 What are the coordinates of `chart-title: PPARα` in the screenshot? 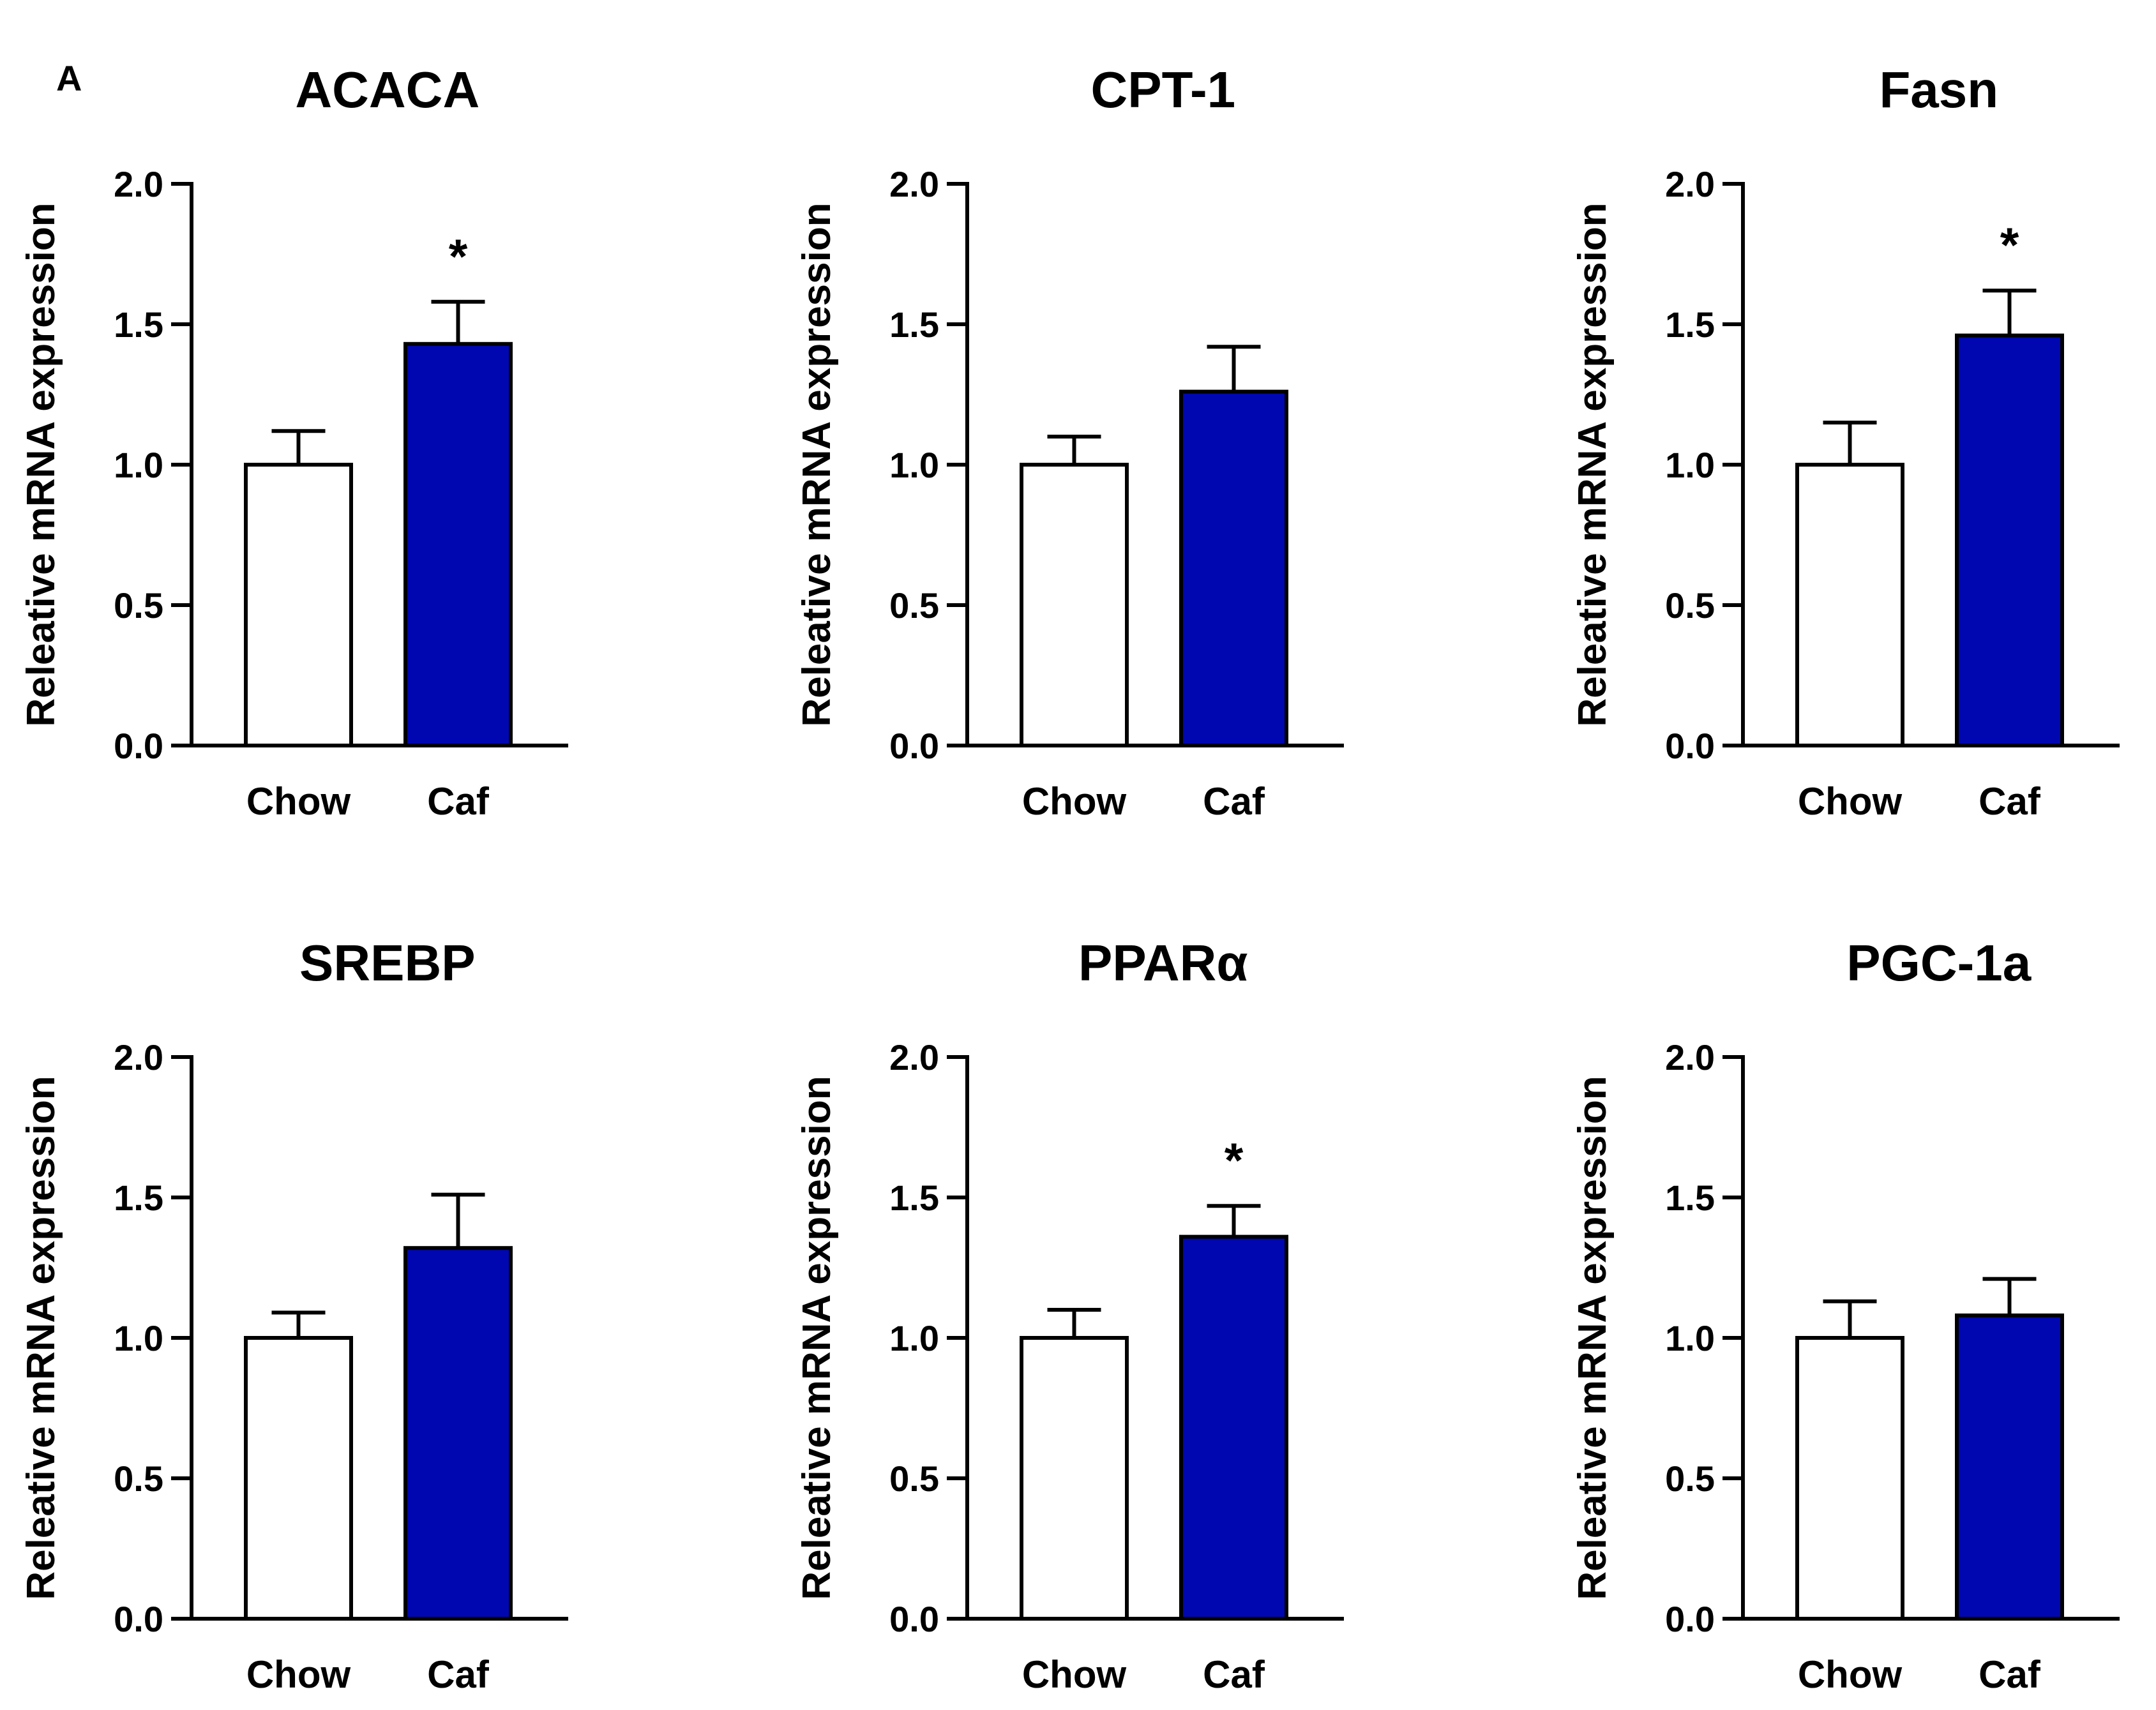 It's located at (1163, 963).